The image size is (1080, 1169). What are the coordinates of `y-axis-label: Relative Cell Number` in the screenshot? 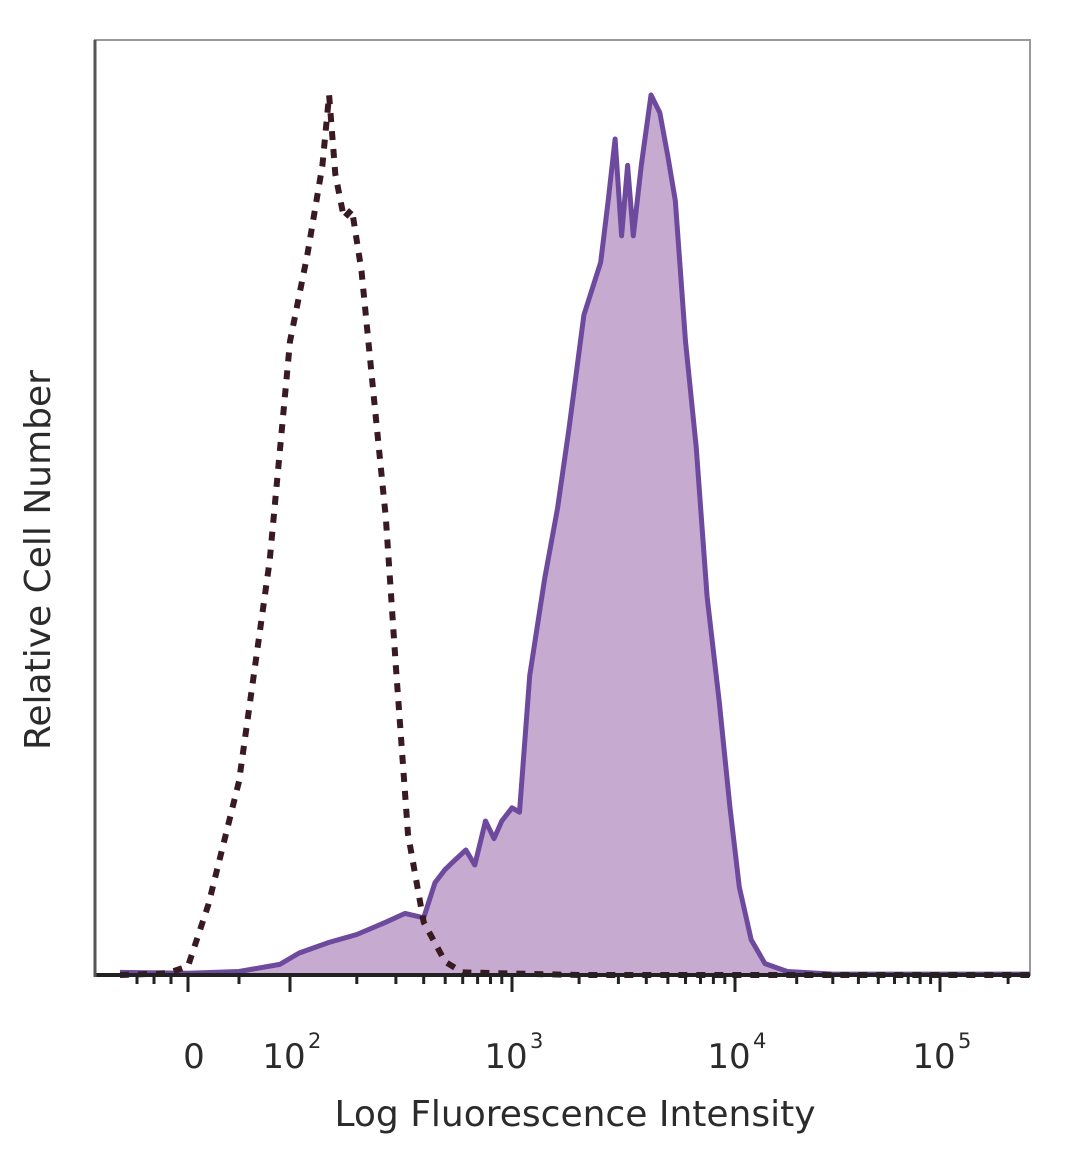 It's located at (38, 560).